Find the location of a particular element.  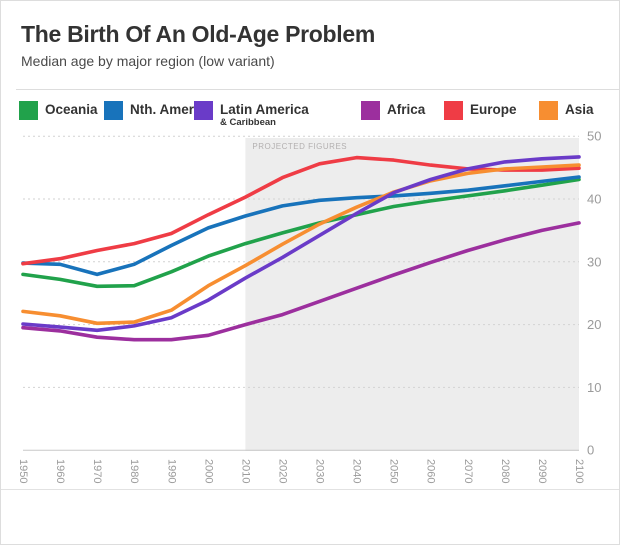

page-subtitle: Median age by major region (low variant) is located at coordinates (148, 61).